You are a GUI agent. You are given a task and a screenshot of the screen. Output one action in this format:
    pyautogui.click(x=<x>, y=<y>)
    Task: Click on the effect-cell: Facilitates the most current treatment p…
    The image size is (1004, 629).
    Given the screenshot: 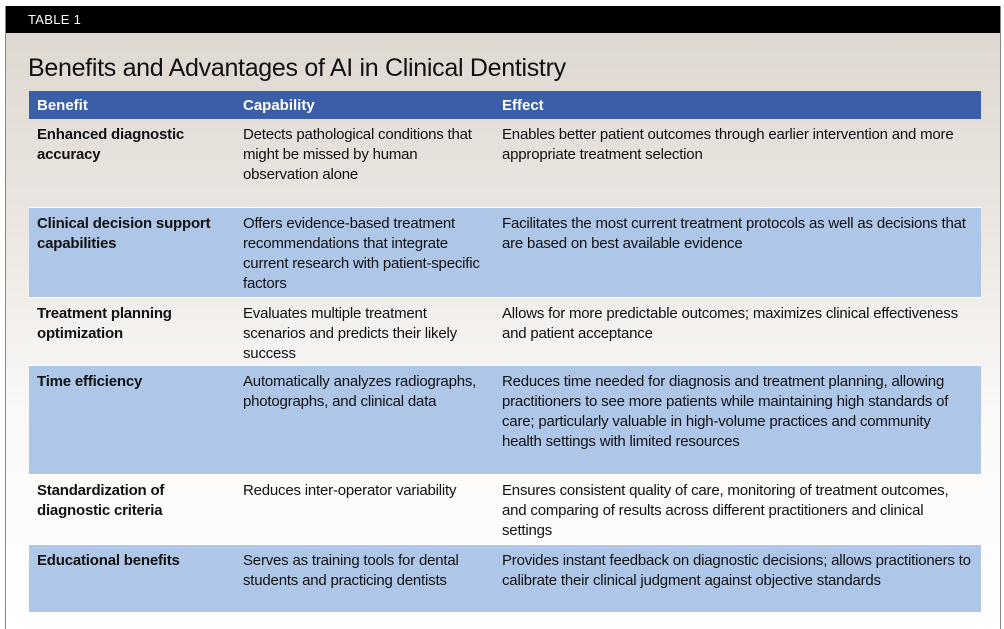 What is the action you would take?
    pyautogui.click(x=737, y=252)
    